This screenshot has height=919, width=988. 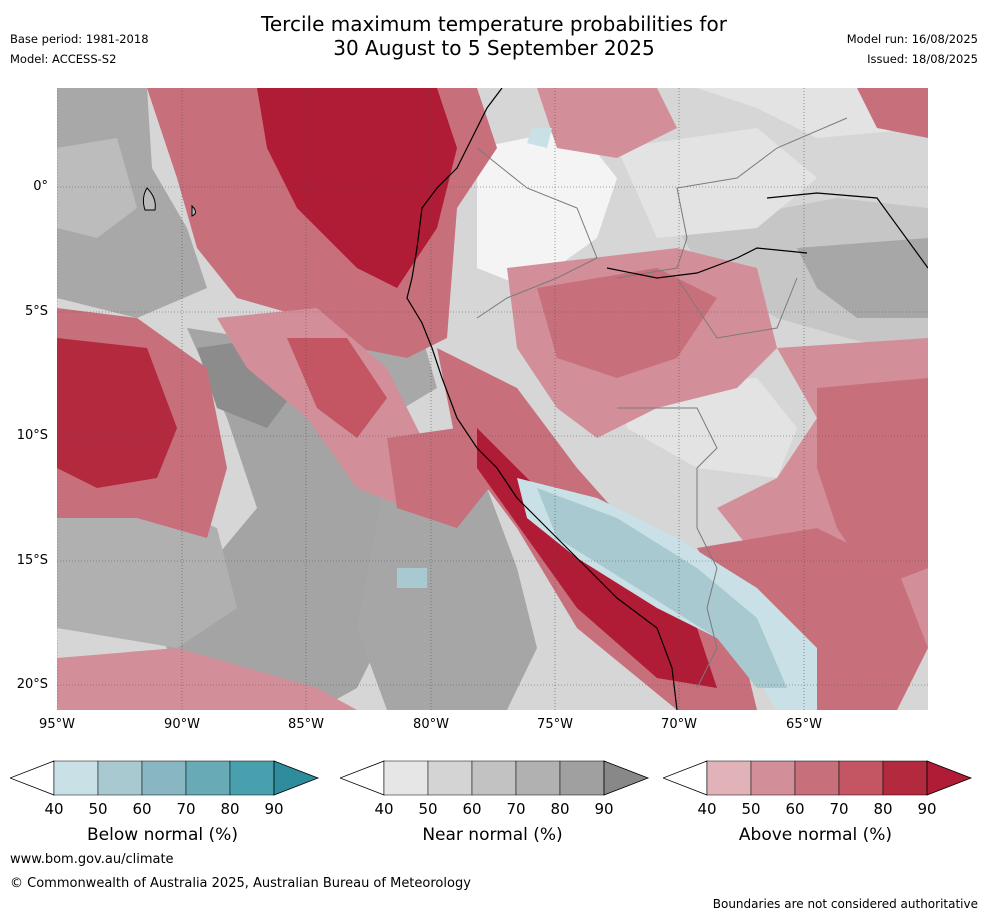 I want to click on lon-label-70w: 70°W, so click(x=679, y=724).